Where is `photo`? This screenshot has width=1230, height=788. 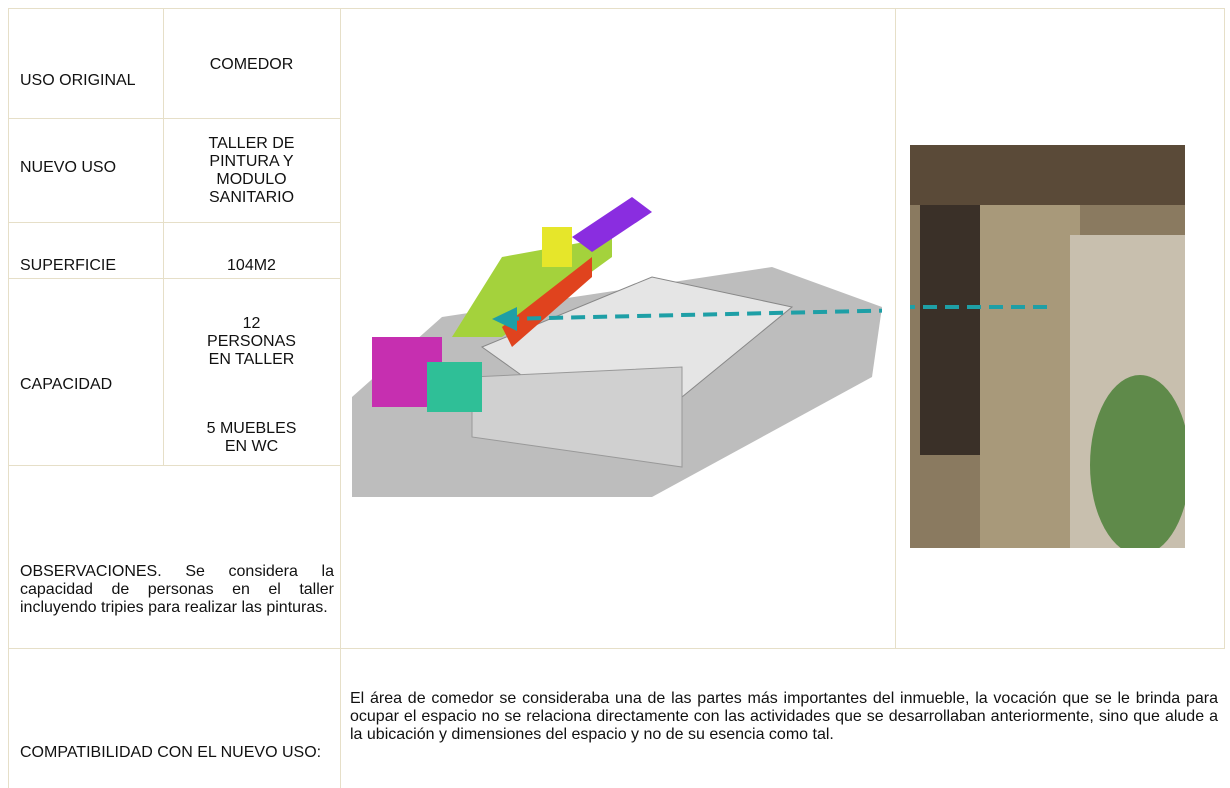 photo is located at coordinates (1047, 346).